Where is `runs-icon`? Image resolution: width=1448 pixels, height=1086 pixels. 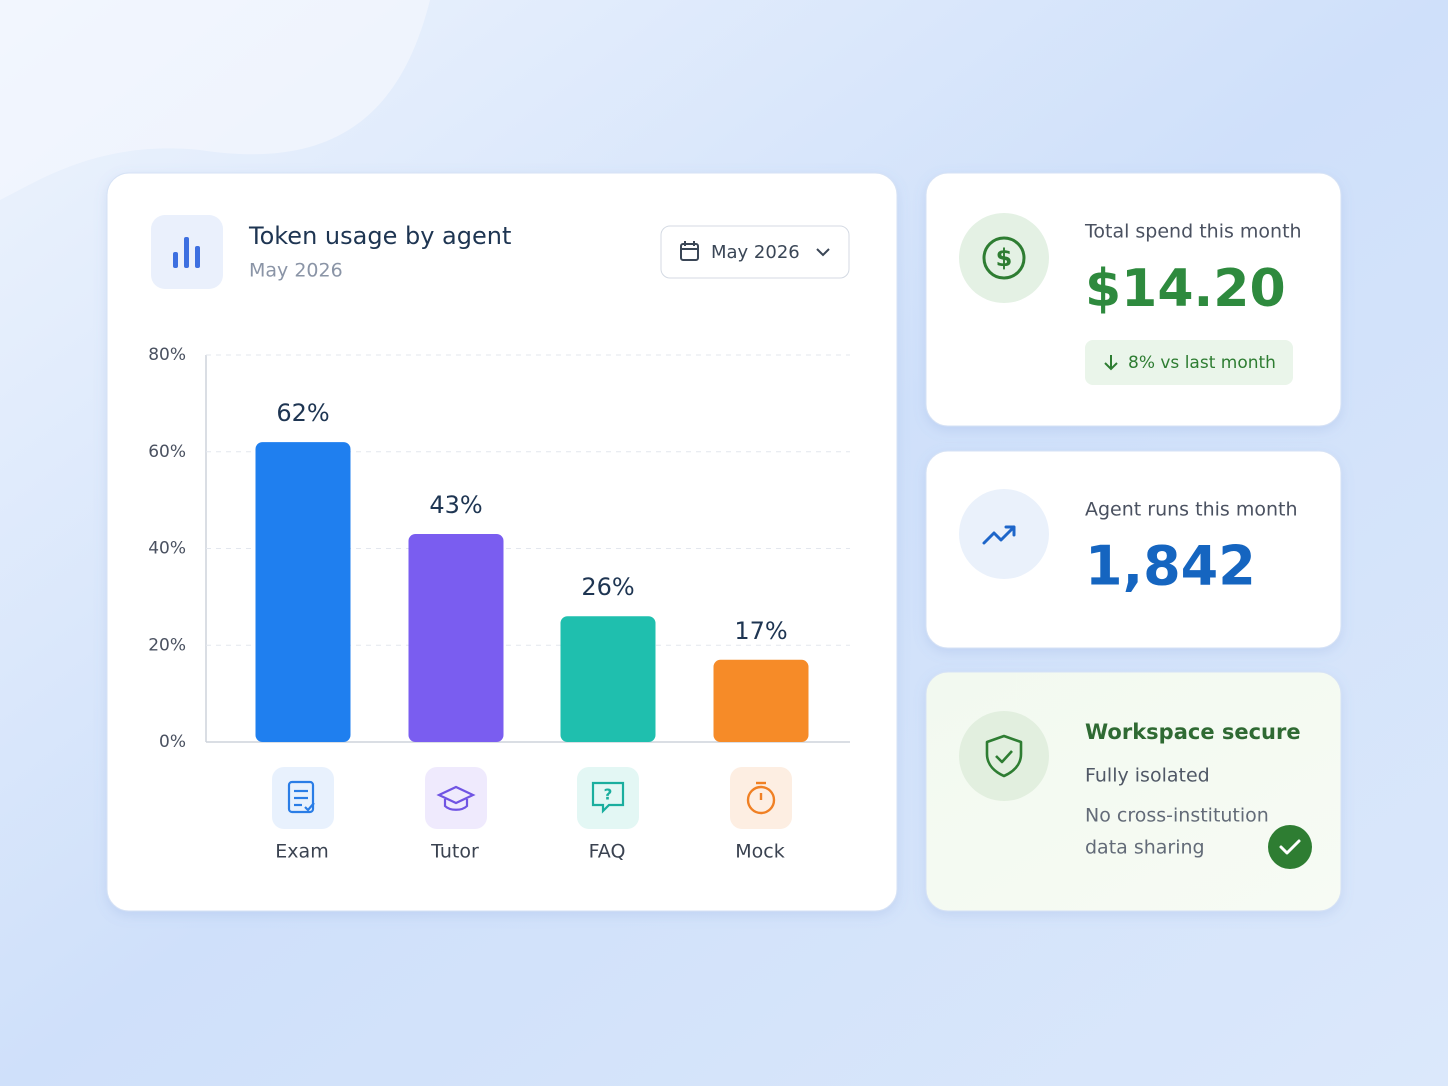
runs-icon is located at coordinates (1004, 534).